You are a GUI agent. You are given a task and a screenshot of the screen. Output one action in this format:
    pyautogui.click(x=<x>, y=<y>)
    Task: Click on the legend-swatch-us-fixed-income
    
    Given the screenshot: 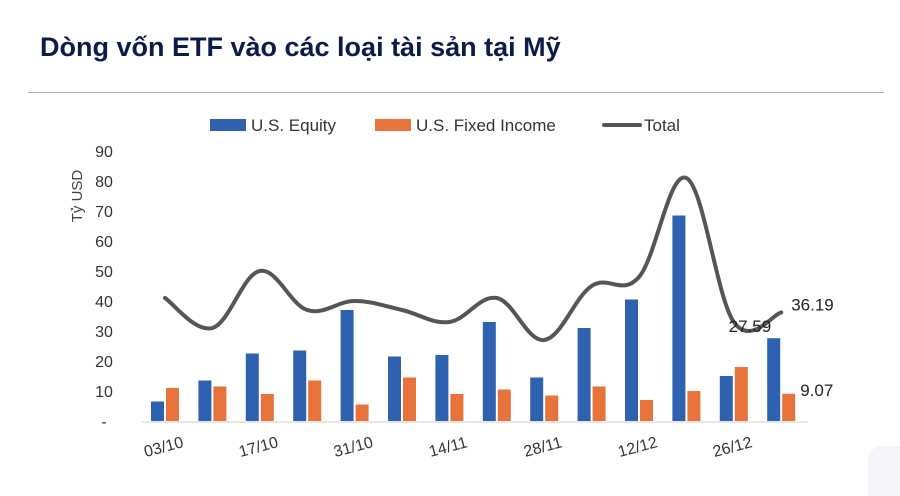 What is the action you would take?
    pyautogui.click(x=393, y=125)
    